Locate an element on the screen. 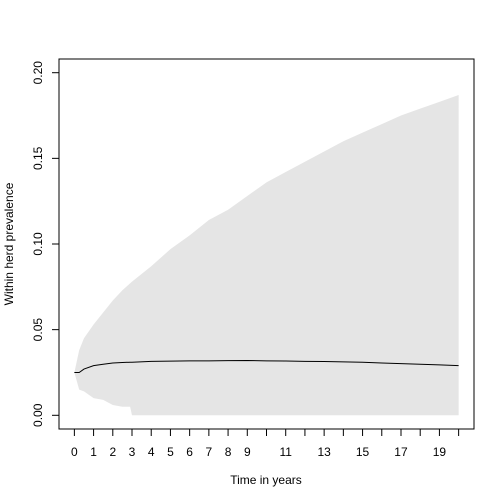 The width and height of the screenshot is (504, 504). x-tick-label: 7 is located at coordinates (209, 452).